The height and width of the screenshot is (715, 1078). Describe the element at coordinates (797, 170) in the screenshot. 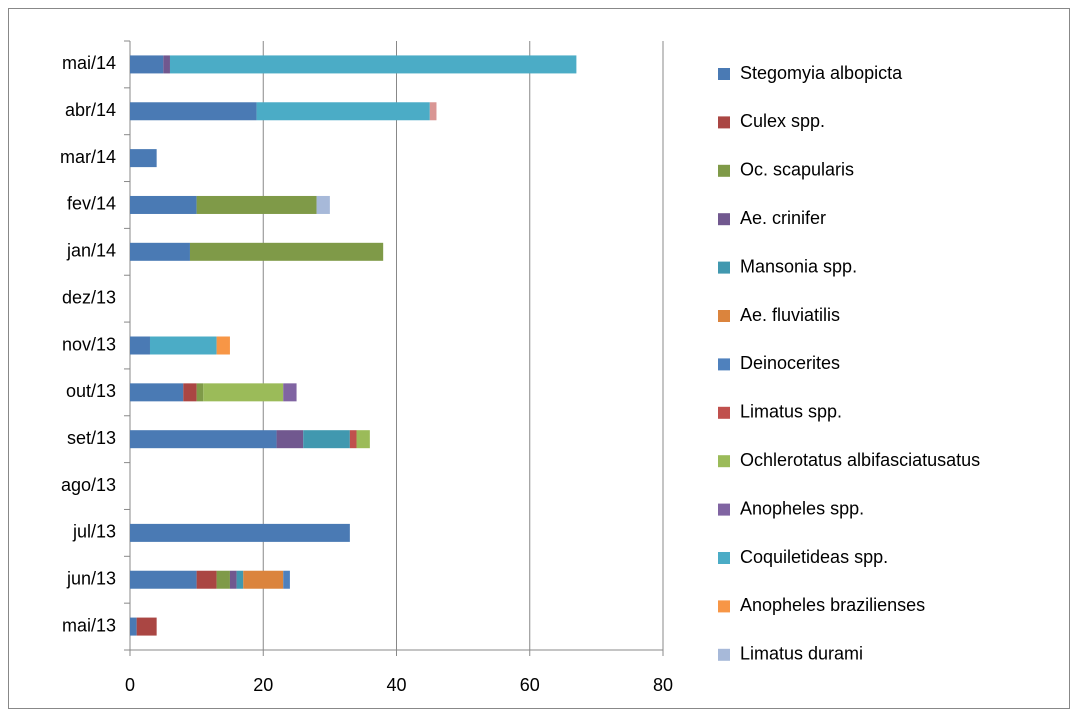

I see `legend-label: Oc. scapularis` at that location.